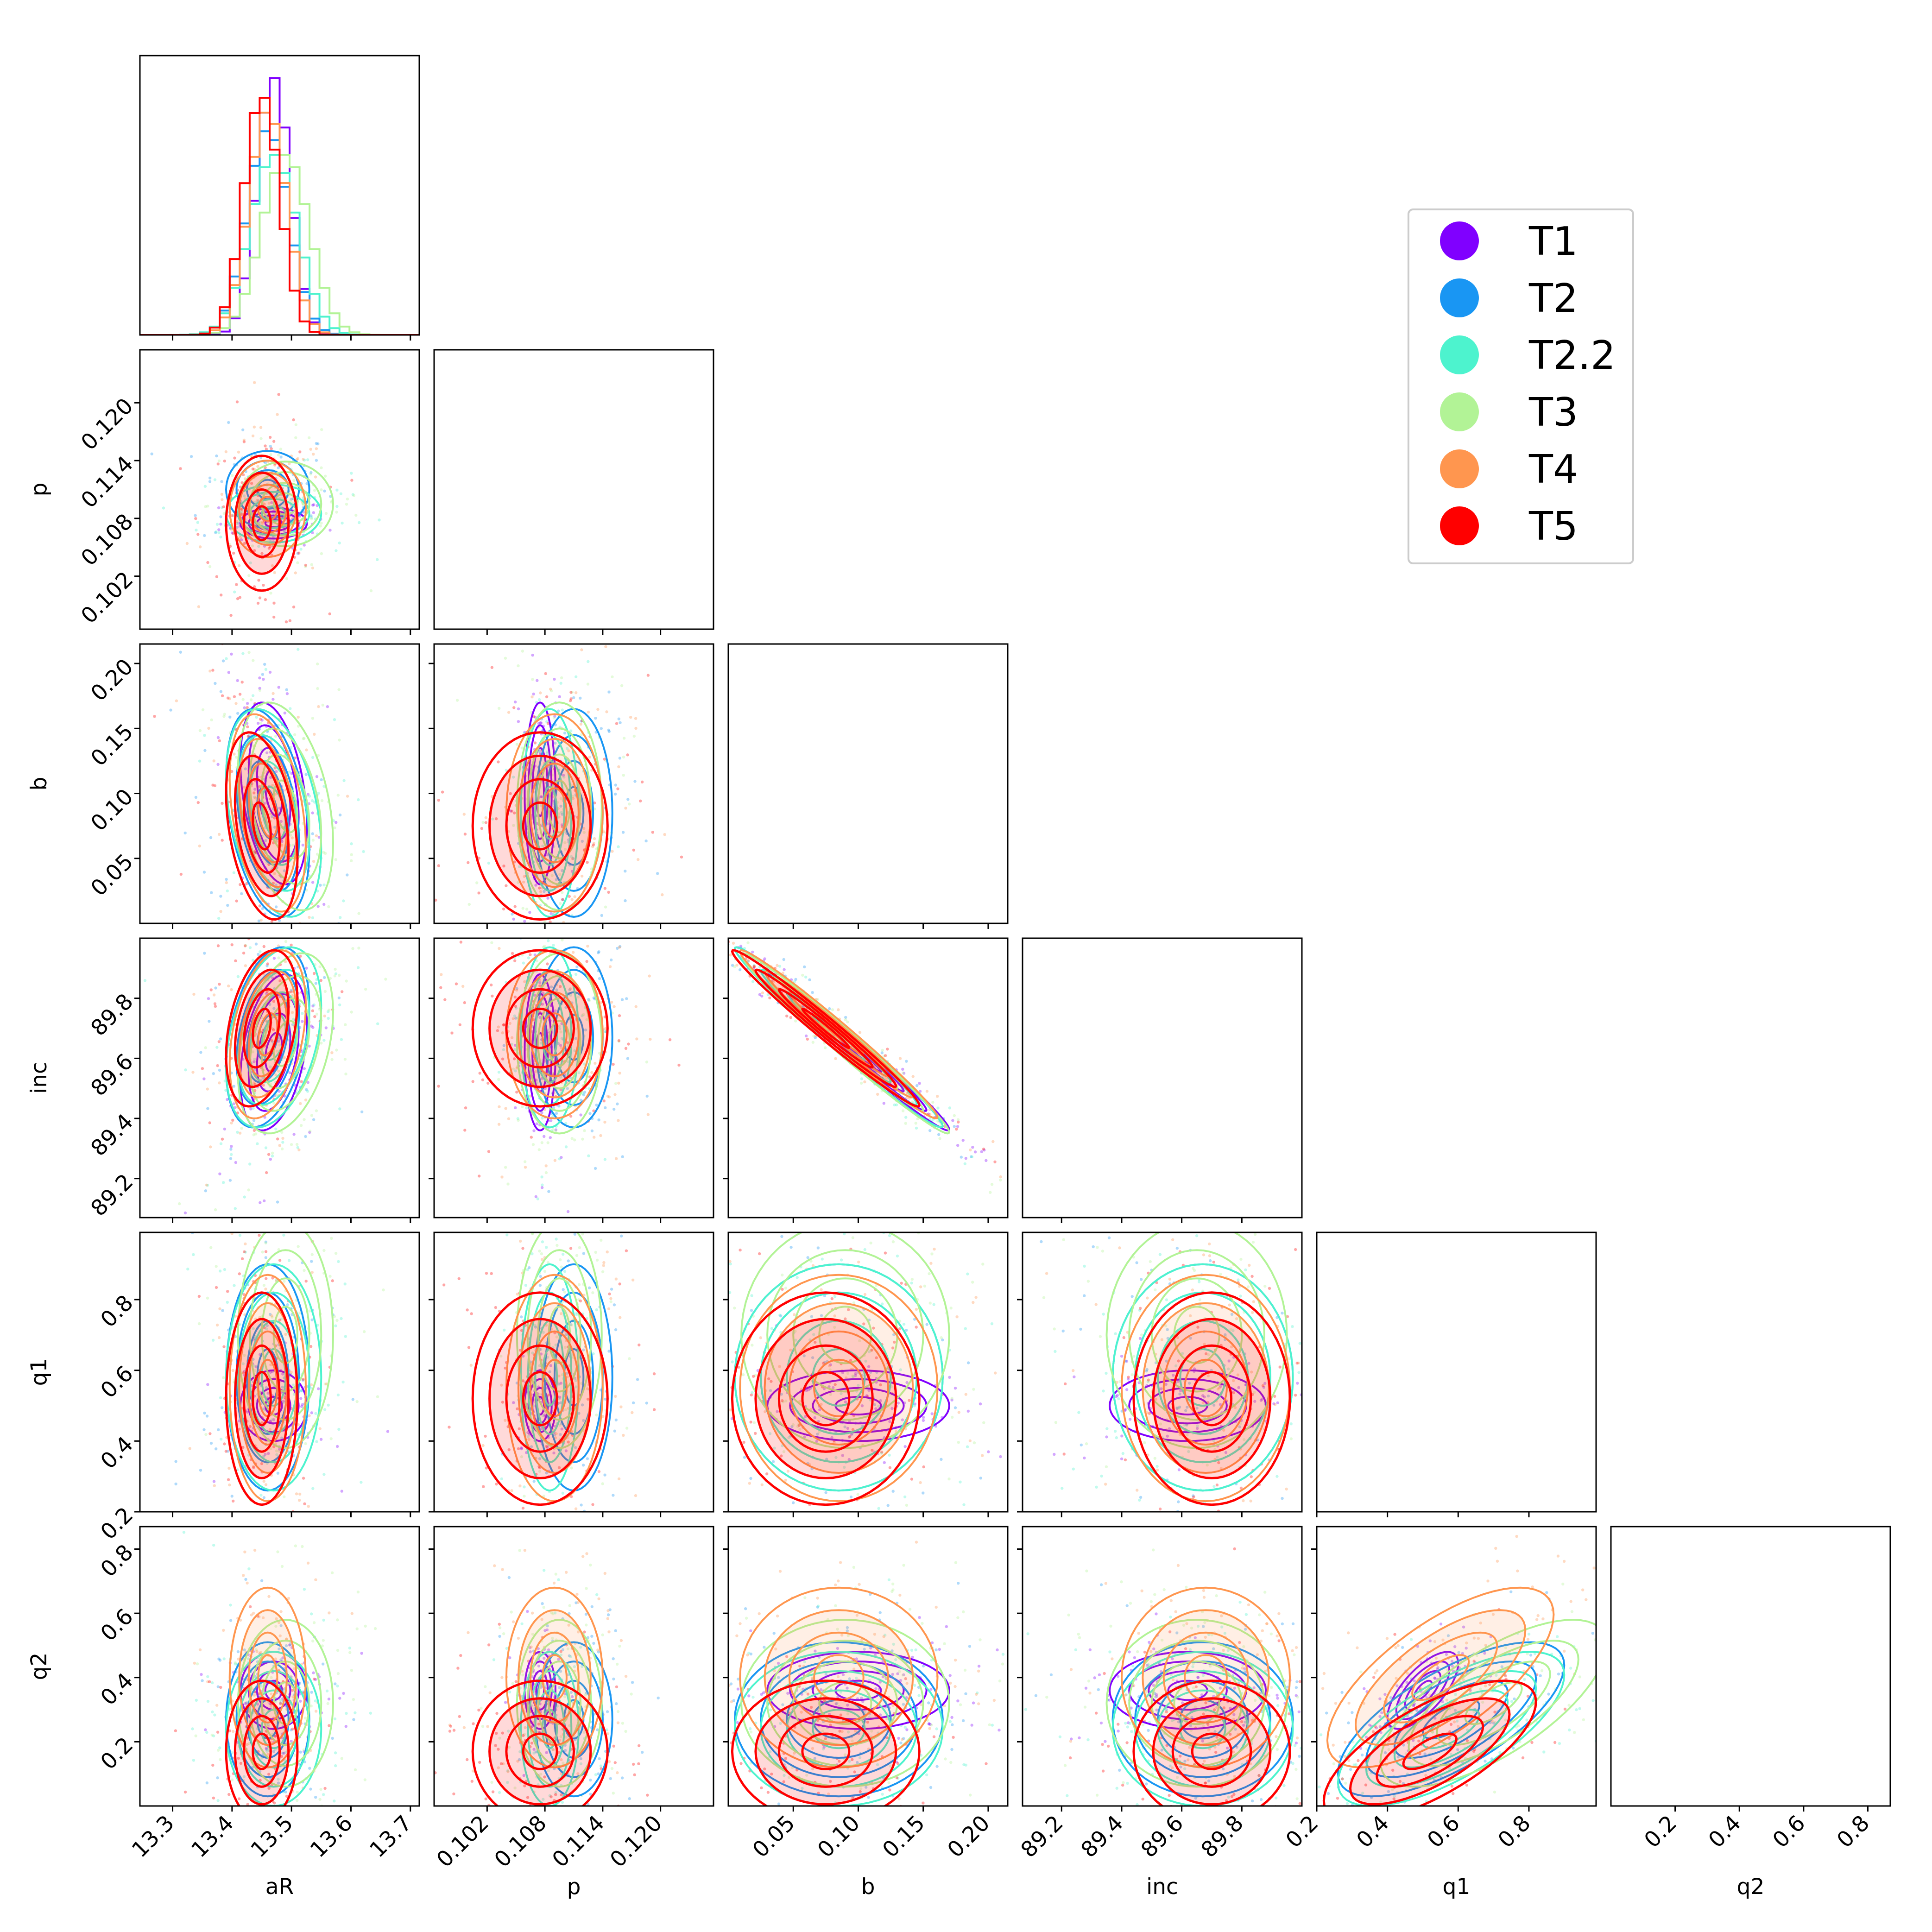  What do you see at coordinates (558, 767) in the screenshot?
I see `panel-b-vs-p` at bounding box center [558, 767].